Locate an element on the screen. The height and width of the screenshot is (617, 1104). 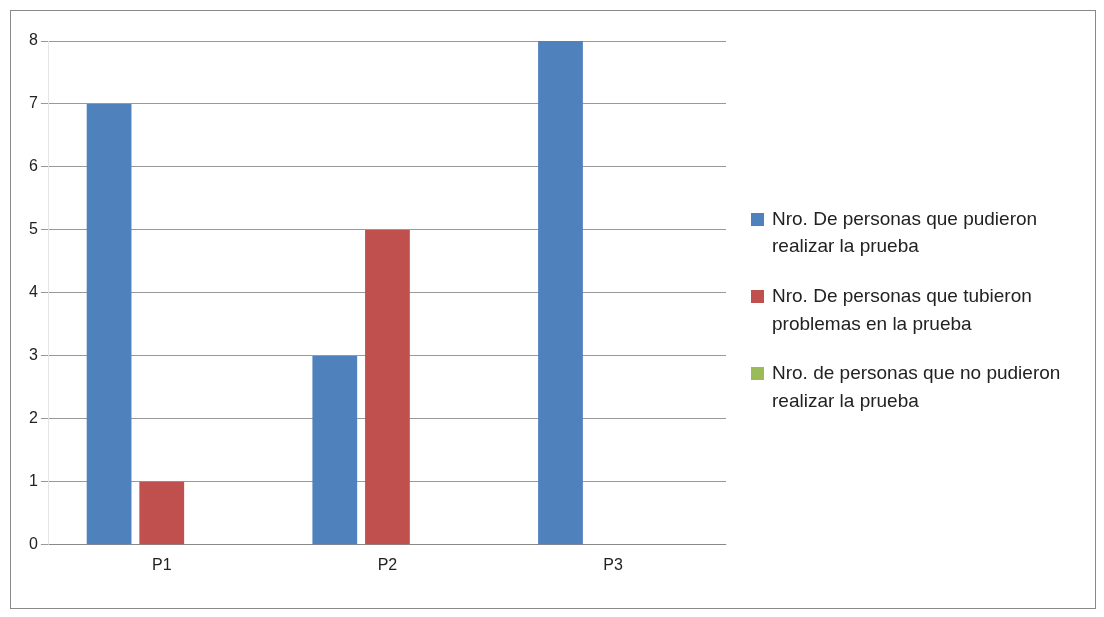
x-tick-label: P1 is located at coordinates (161, 564).